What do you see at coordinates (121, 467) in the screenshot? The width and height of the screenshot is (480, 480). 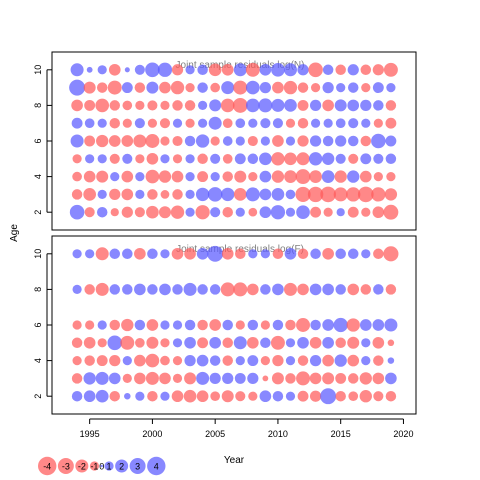 I see `legend-label: 2` at bounding box center [121, 467].